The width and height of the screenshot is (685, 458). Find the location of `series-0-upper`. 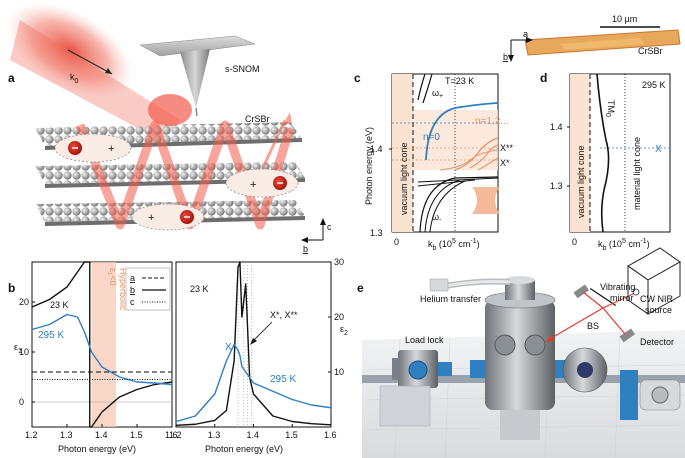

series-0-upper is located at coordinates (131, 404).